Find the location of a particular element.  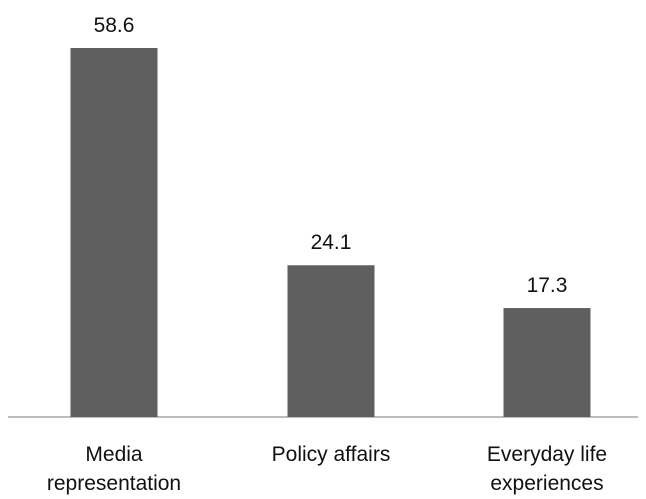

data-label-1: 24.1 is located at coordinates (331, 242).